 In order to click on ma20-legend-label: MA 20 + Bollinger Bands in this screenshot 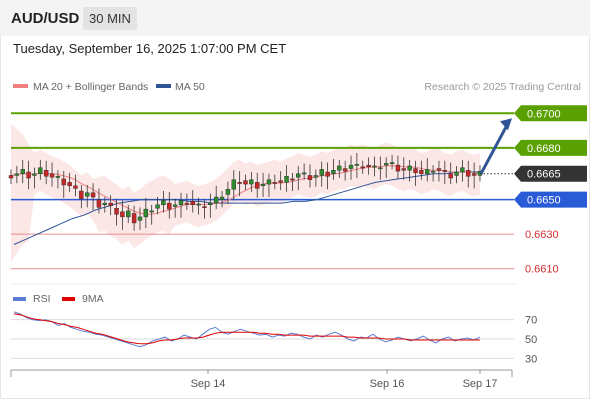, I will do `click(90, 87)`.